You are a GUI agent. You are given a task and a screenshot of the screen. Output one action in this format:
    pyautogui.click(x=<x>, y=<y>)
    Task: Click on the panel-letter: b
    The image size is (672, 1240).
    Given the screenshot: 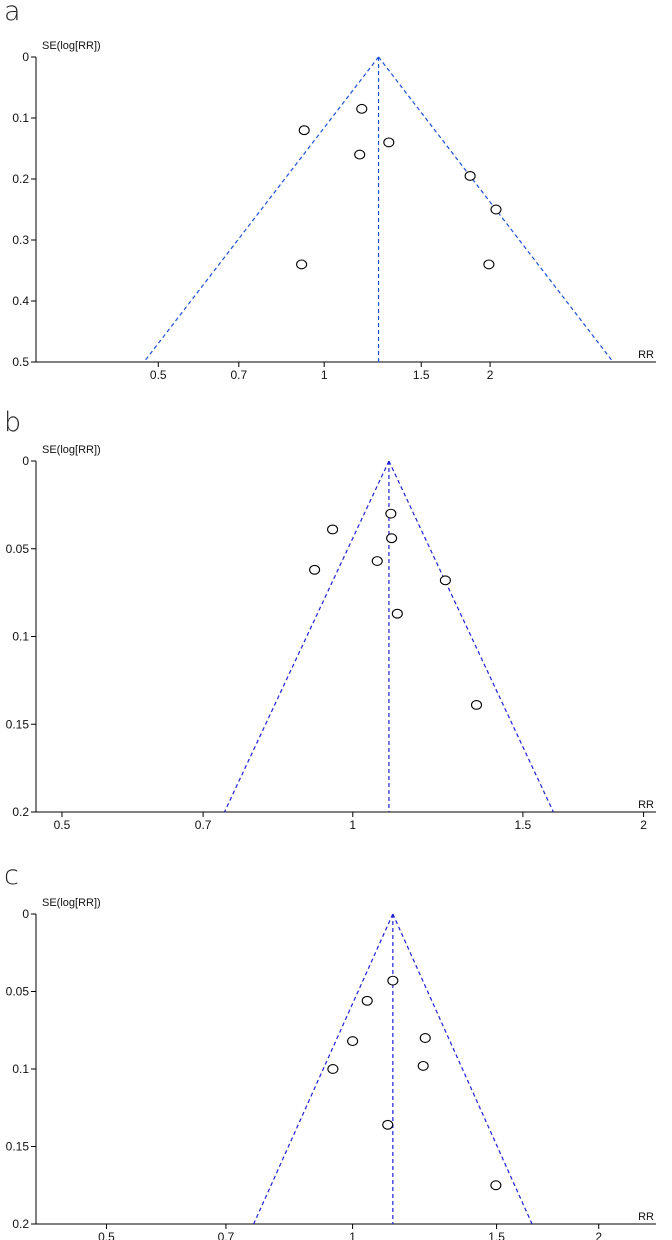 What is the action you would take?
    pyautogui.click(x=12, y=422)
    